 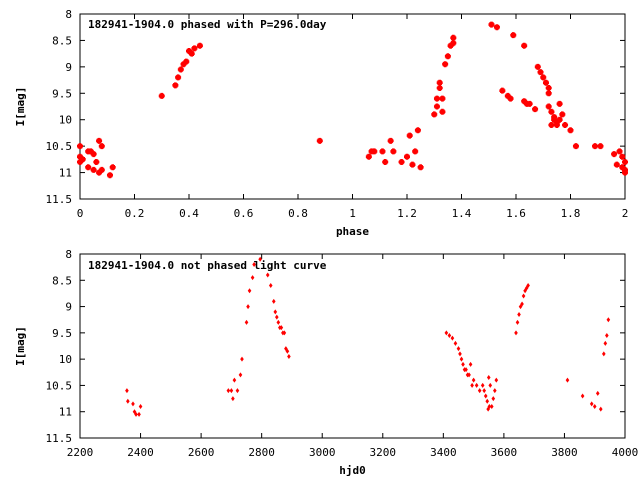 I want to click on phased-x-tick-label: 0.6, so click(x=244, y=213).